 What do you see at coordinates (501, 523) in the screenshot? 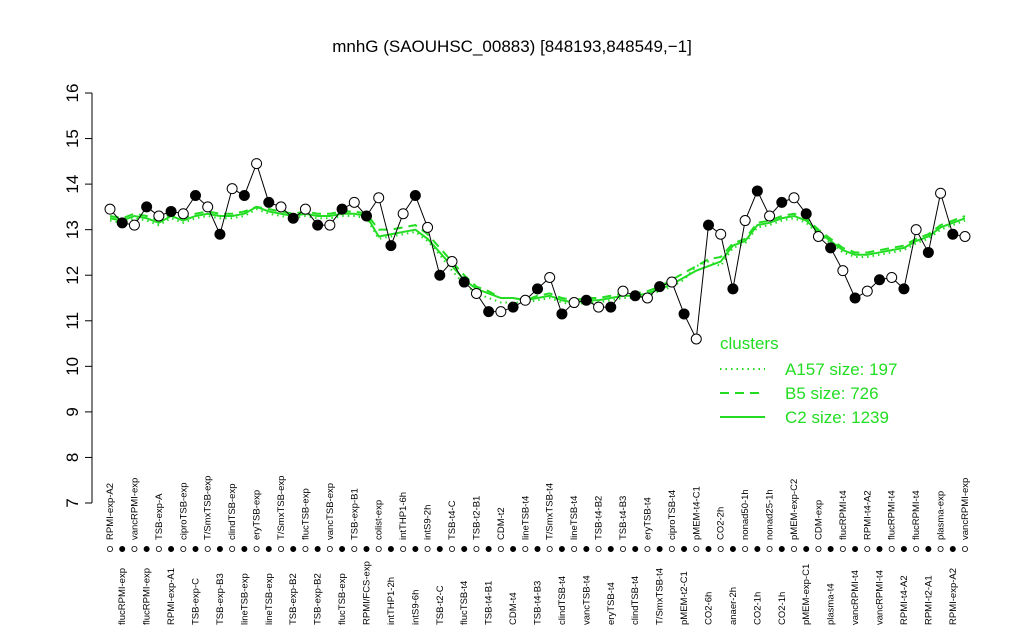
I see `condition-label: CDM-t2` at bounding box center [501, 523].